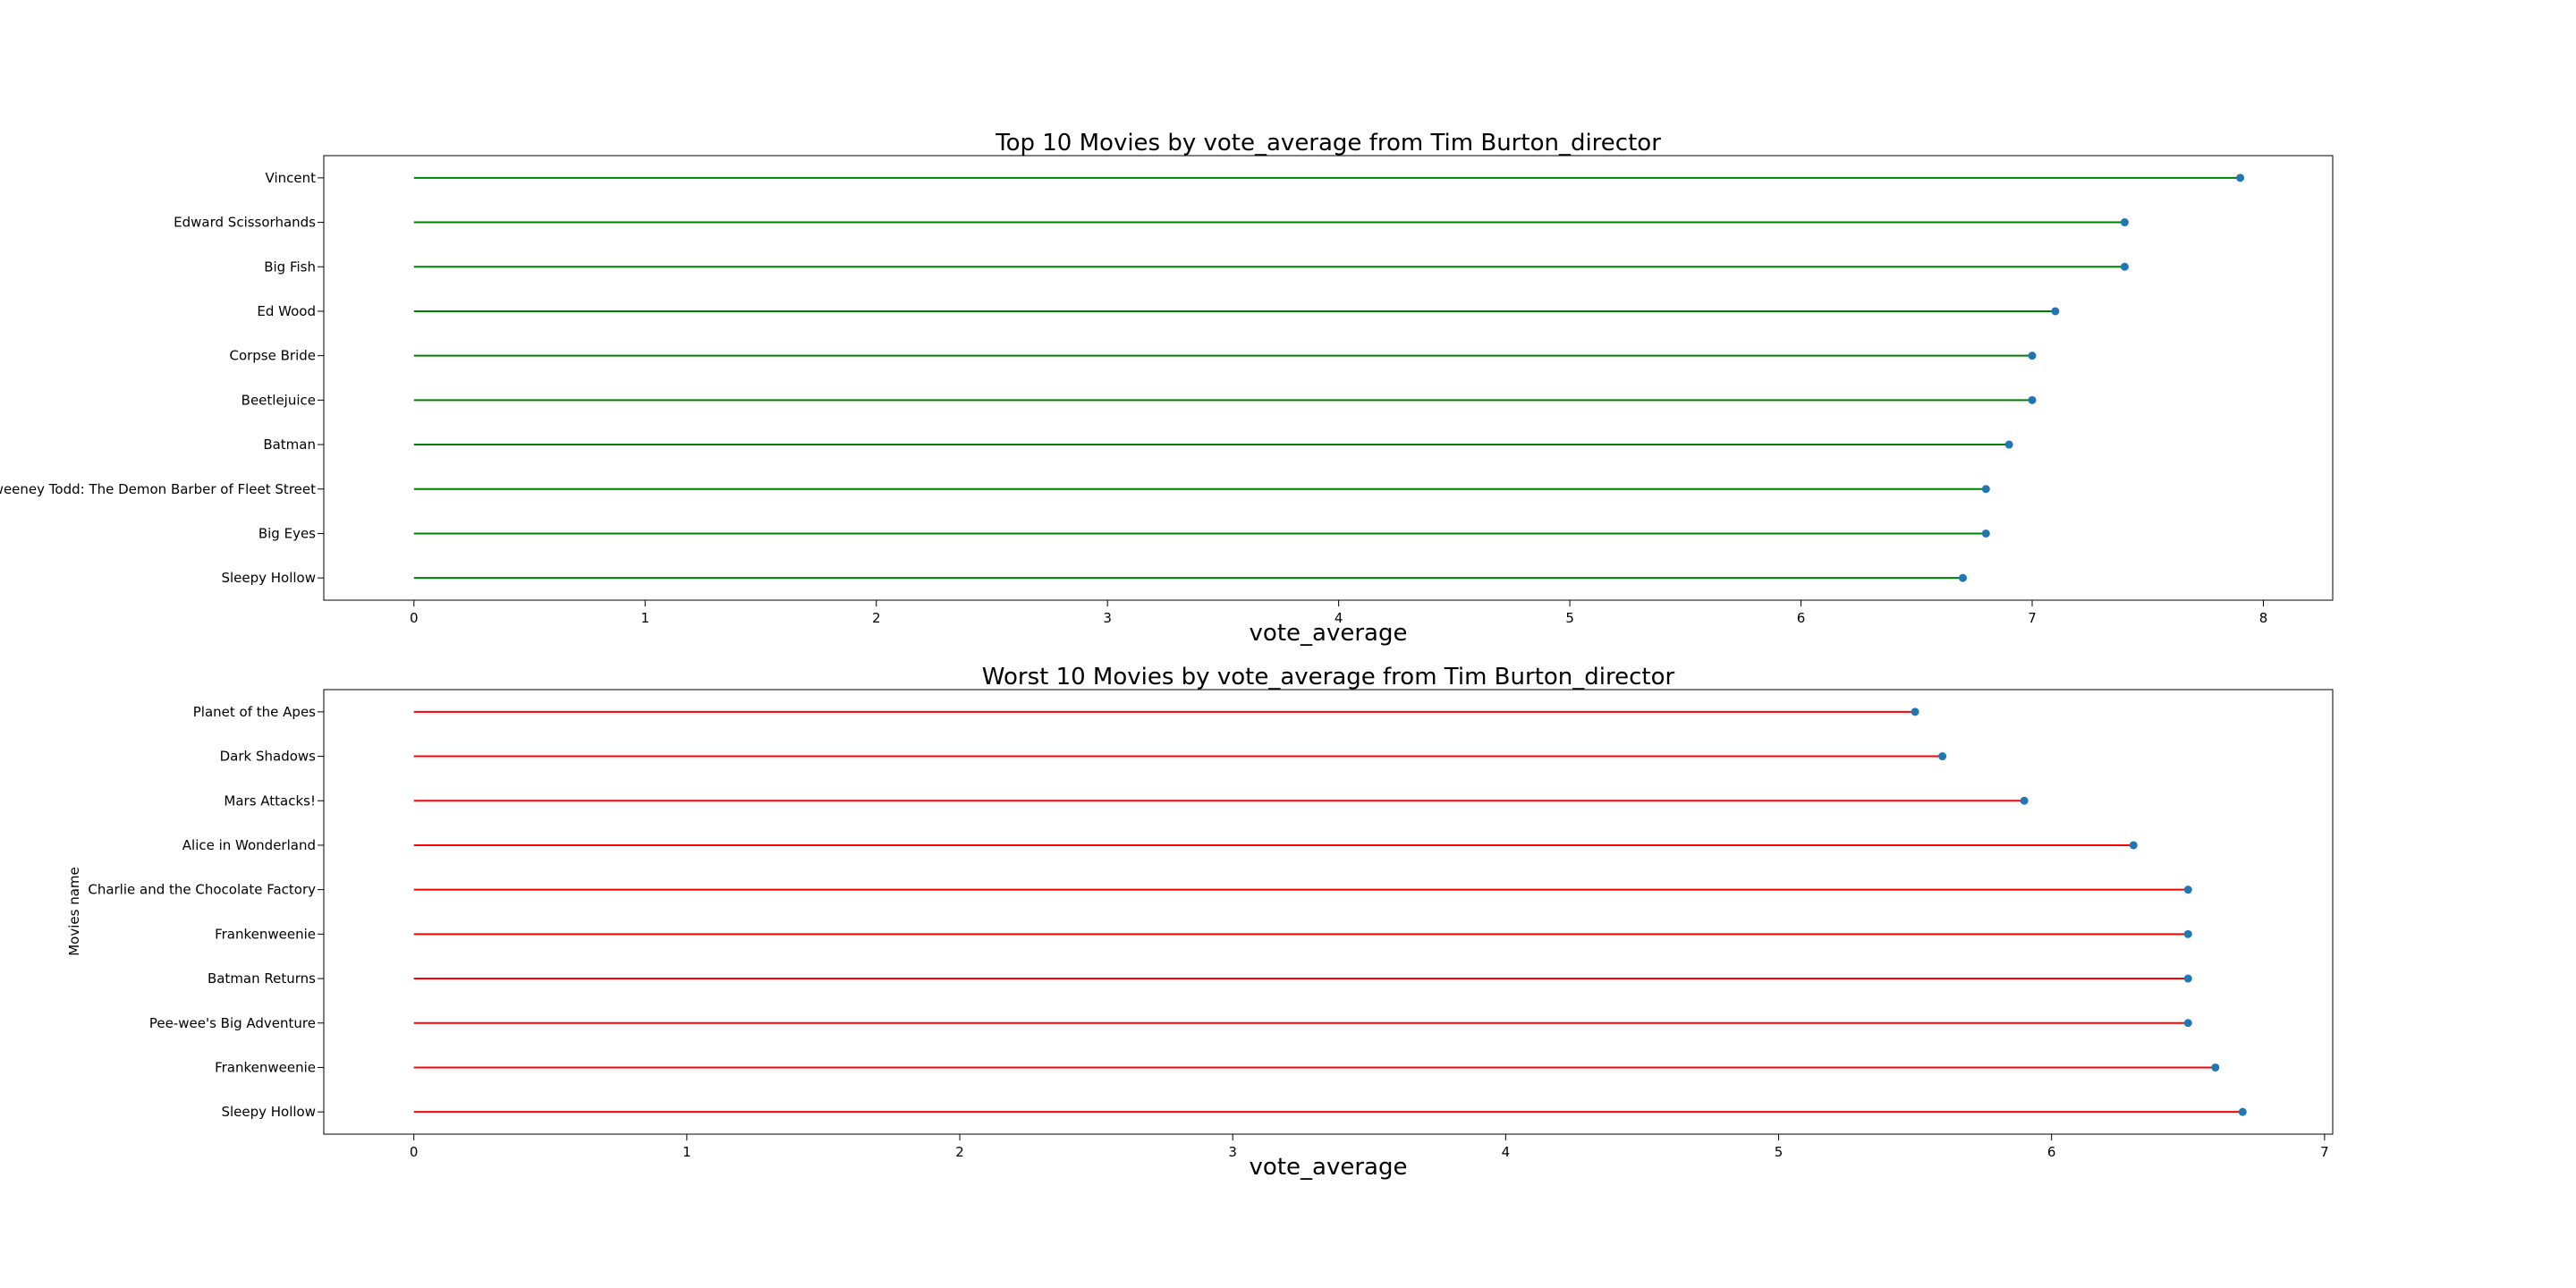 The width and height of the screenshot is (2576, 1288). What do you see at coordinates (232, 1023) in the screenshot?
I see `worst-category-label: Pee-wee's Big Adventure` at bounding box center [232, 1023].